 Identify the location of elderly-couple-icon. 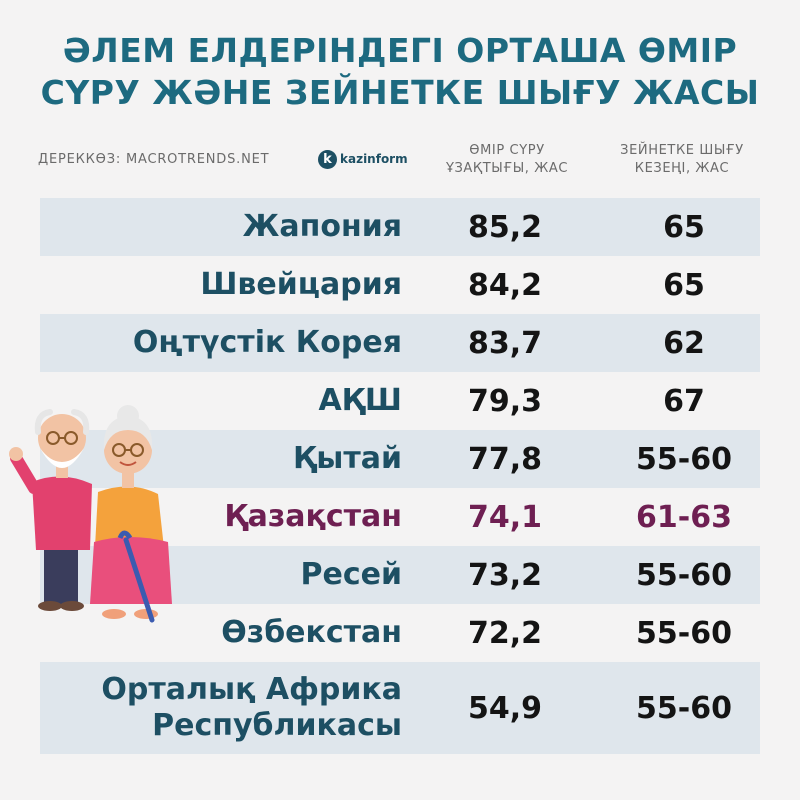
(90, 514).